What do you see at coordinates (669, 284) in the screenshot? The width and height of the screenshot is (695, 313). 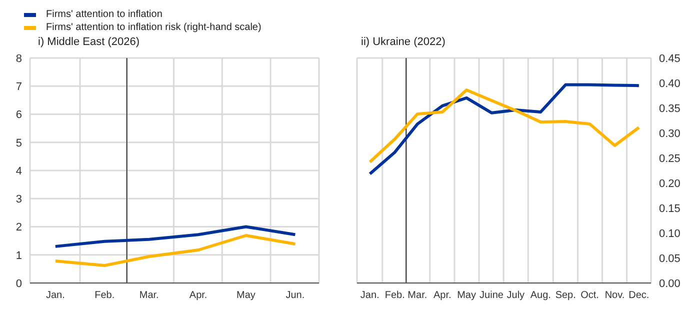 I see `y2-tick-label: 0.00` at bounding box center [669, 284].